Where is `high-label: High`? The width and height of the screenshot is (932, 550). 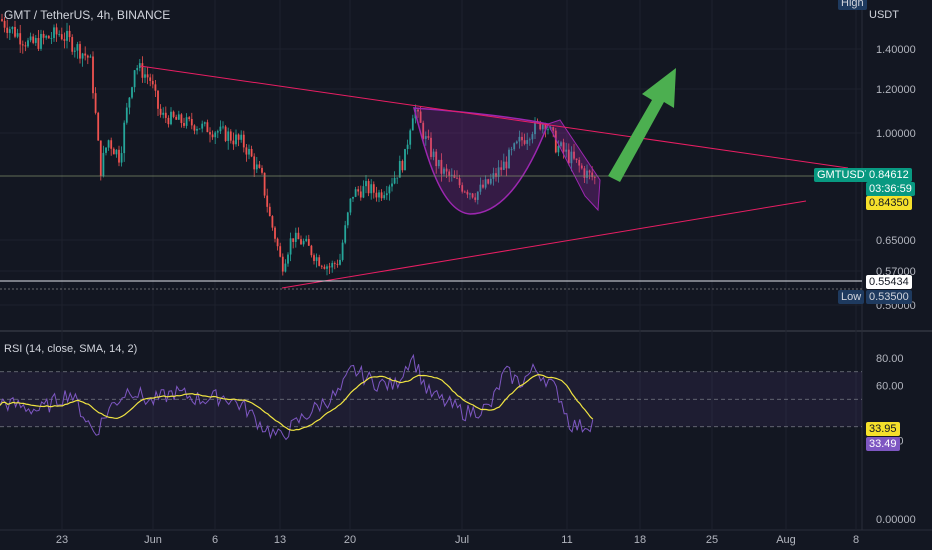
high-label: High is located at coordinates (852, 5).